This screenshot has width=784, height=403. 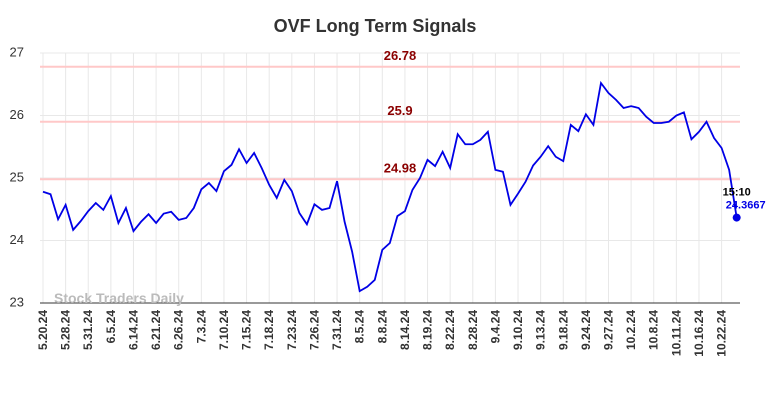 I want to click on last-value-label: 24.3667, so click(x=746, y=206).